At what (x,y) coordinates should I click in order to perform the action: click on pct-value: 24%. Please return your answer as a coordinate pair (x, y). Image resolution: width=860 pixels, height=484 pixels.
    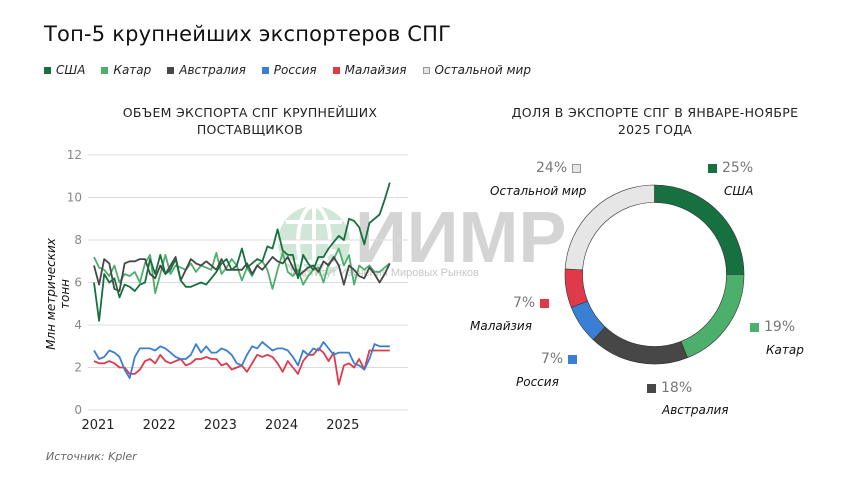
    Looking at the image, I should click on (552, 168).